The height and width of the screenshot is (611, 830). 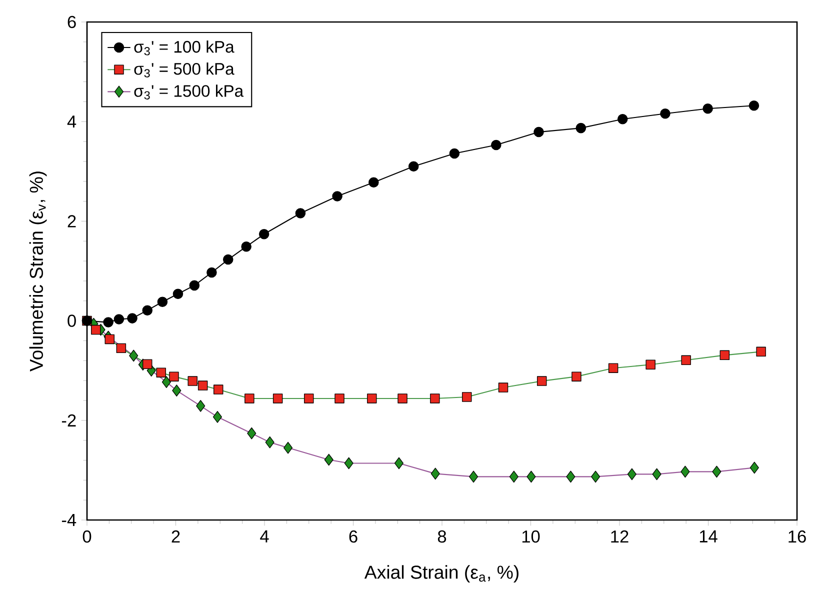 What do you see at coordinates (797, 536) in the screenshot?
I see `x-tick-label: 16` at bounding box center [797, 536].